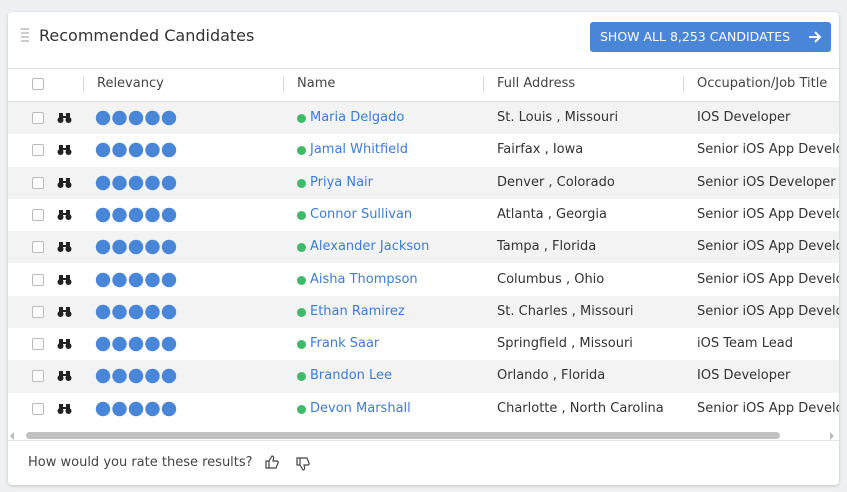 Image resolution: width=847 pixels, height=492 pixels. Describe the element at coordinates (342, 182) in the screenshot. I see `candidate-name: Priya Nair` at that location.